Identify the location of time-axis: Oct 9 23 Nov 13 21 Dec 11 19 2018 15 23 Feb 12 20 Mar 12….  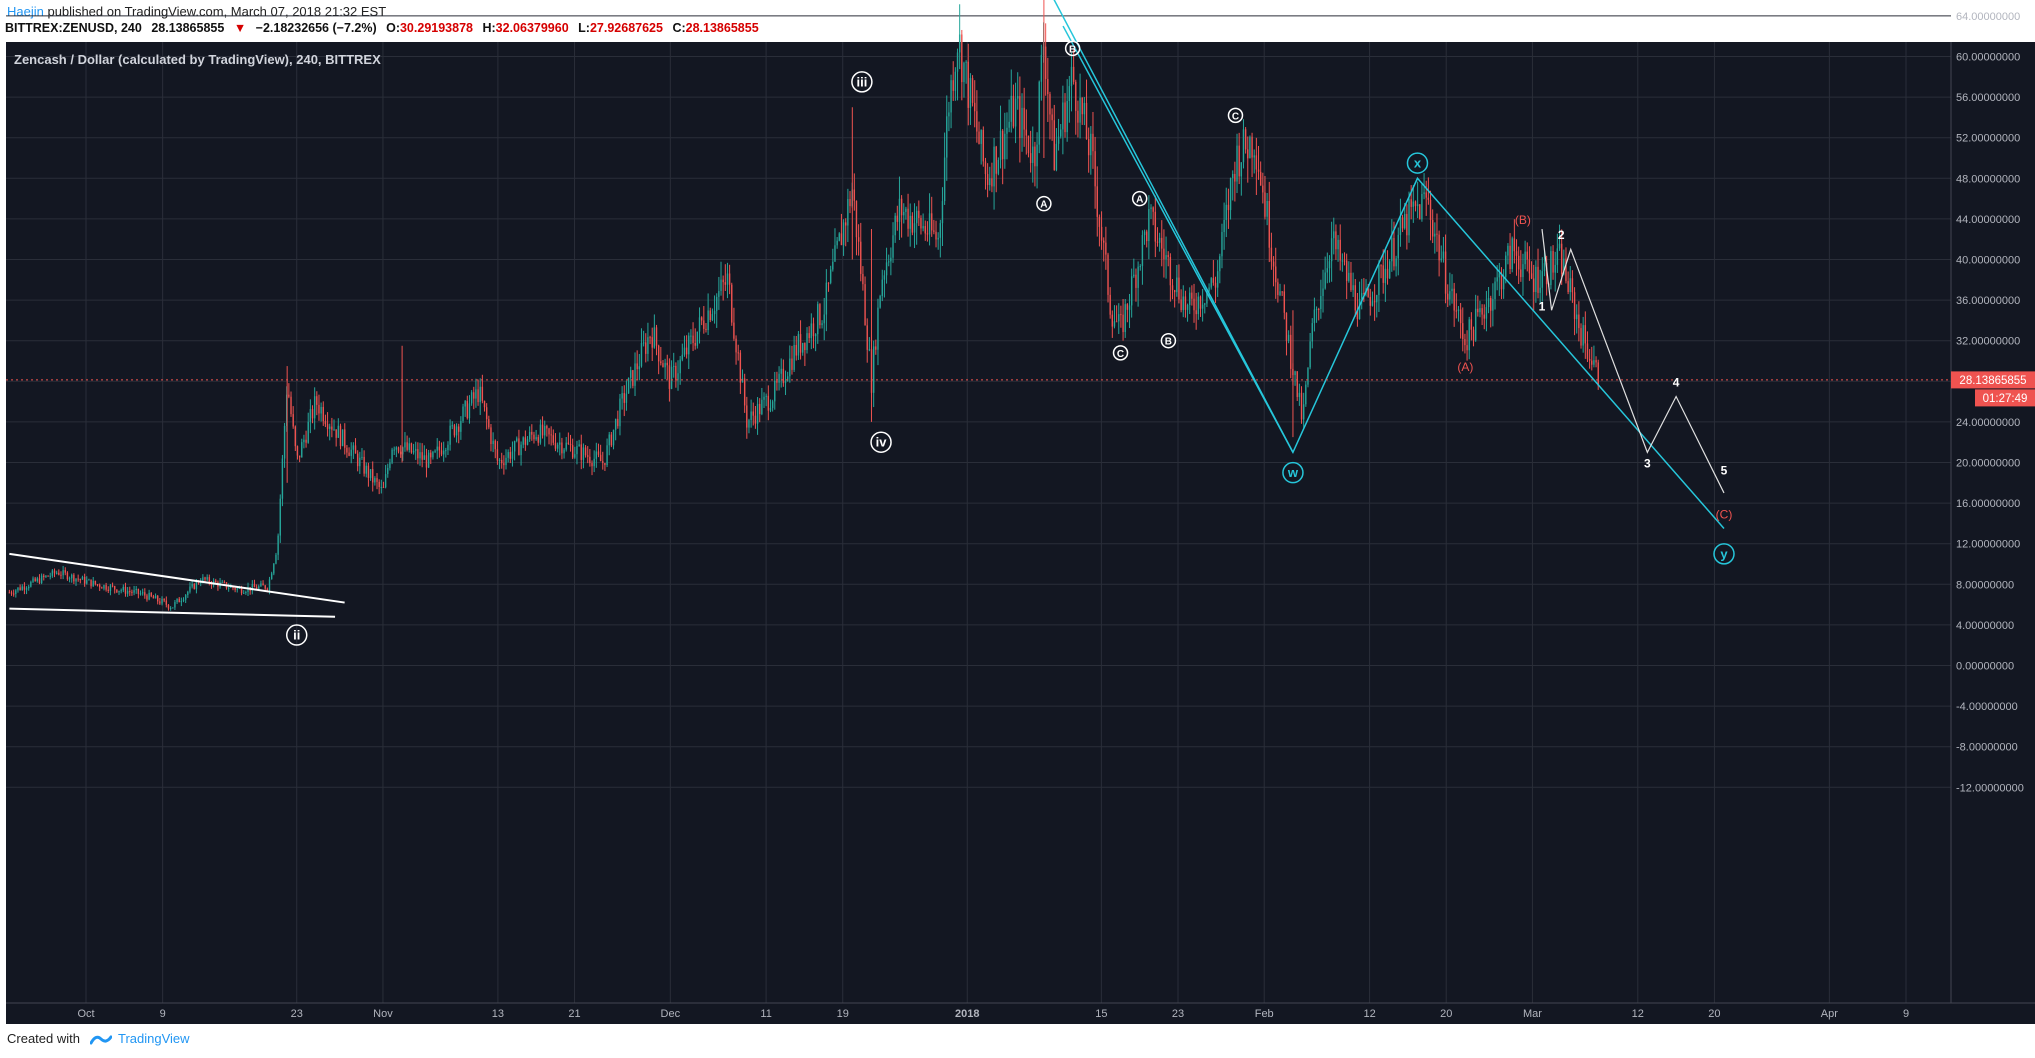
(993, 1014).